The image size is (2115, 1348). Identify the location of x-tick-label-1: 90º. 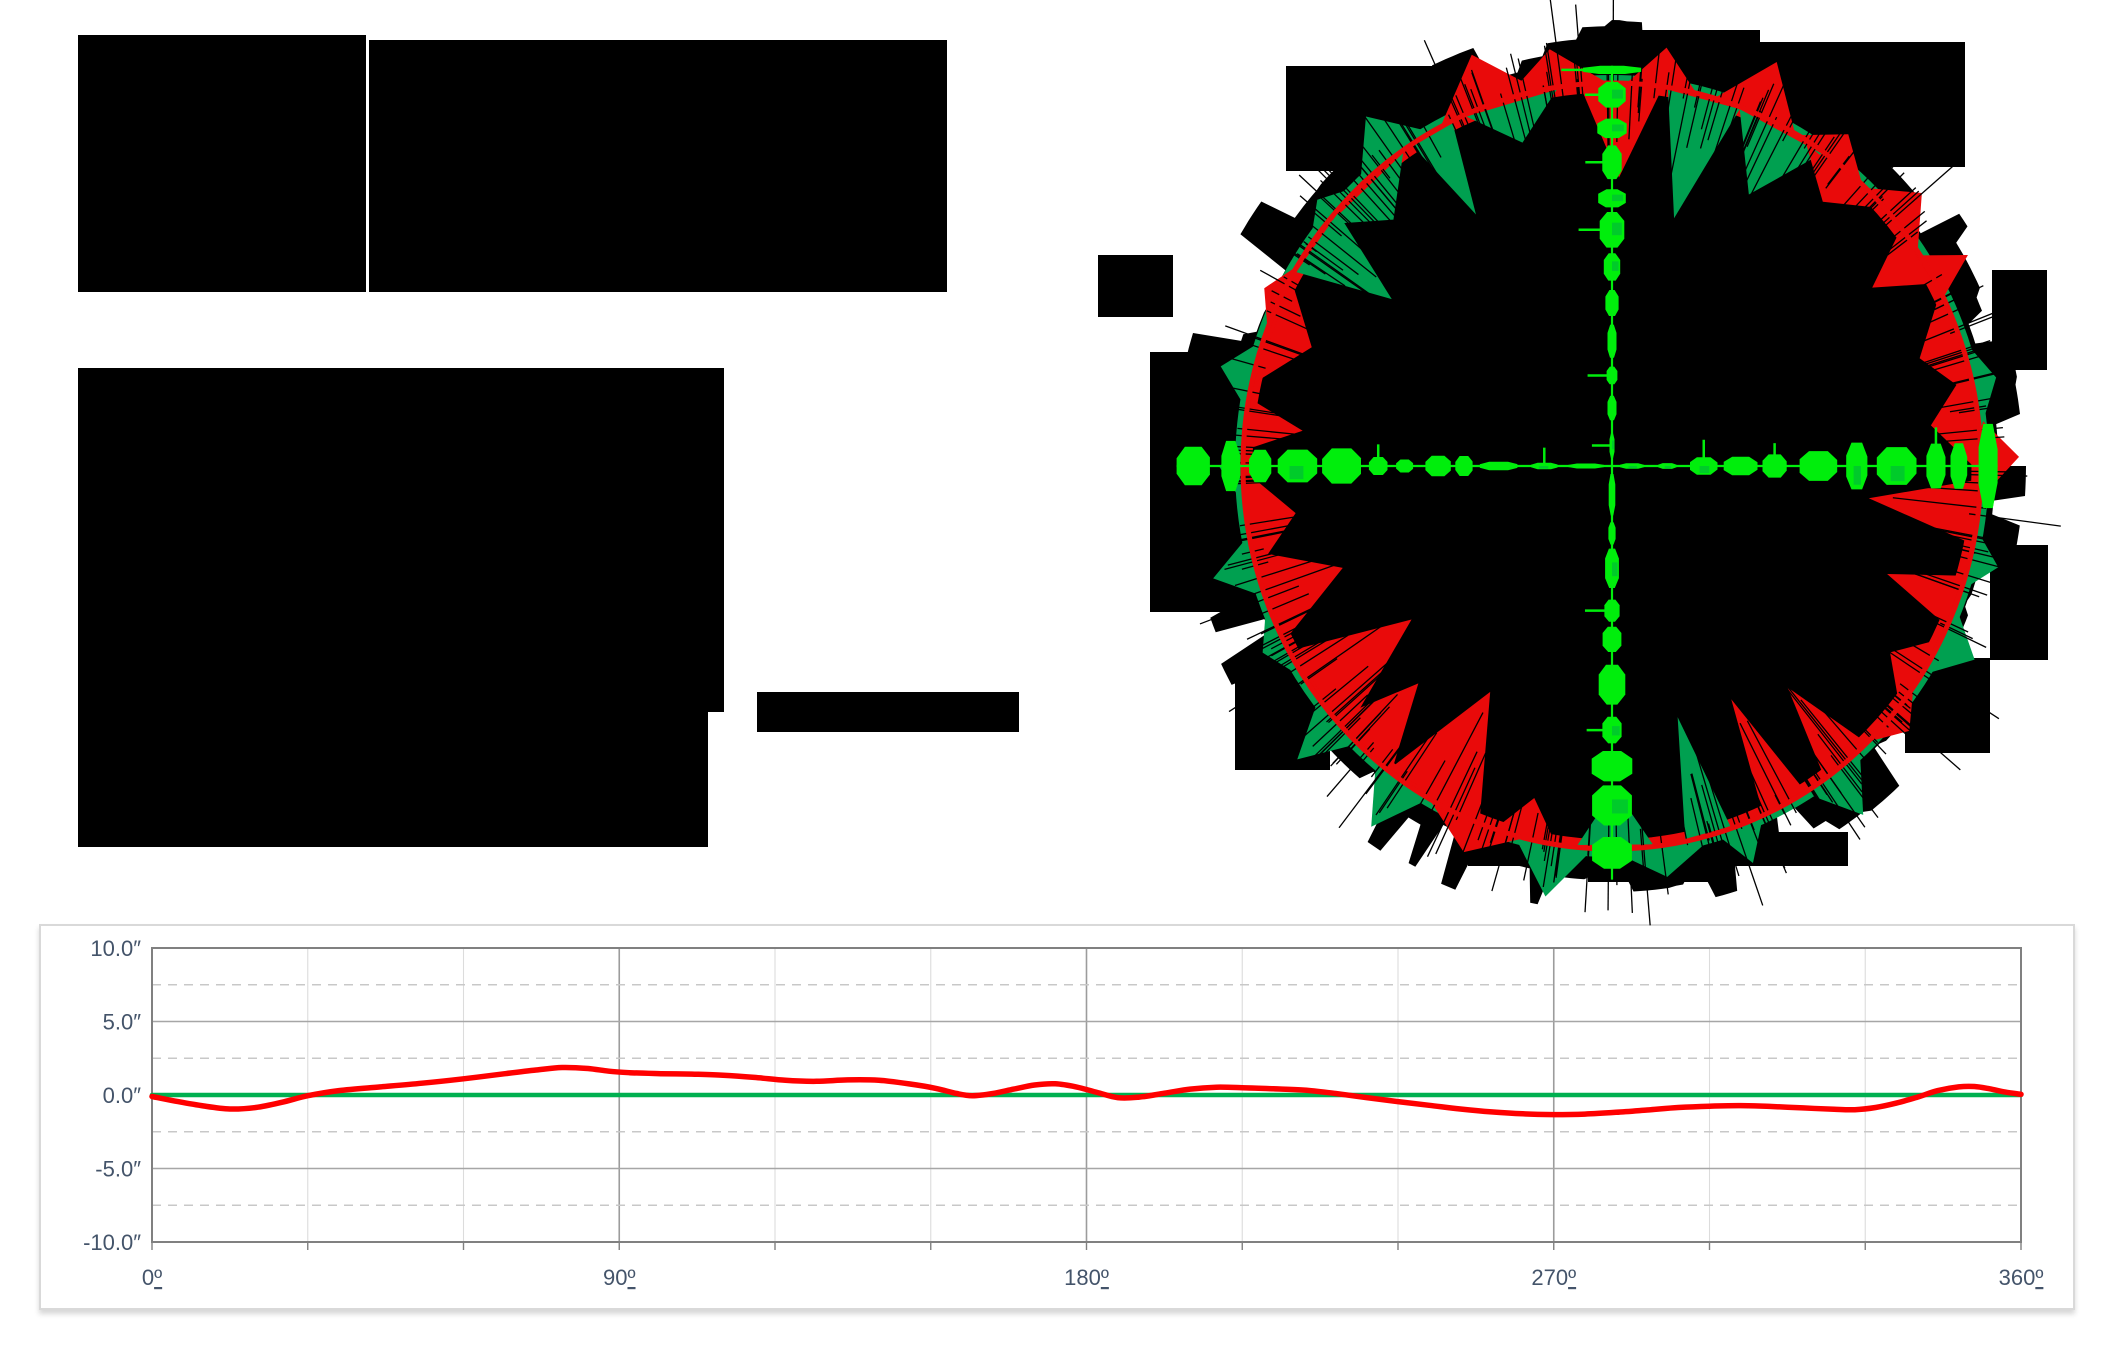
(619, 1277).